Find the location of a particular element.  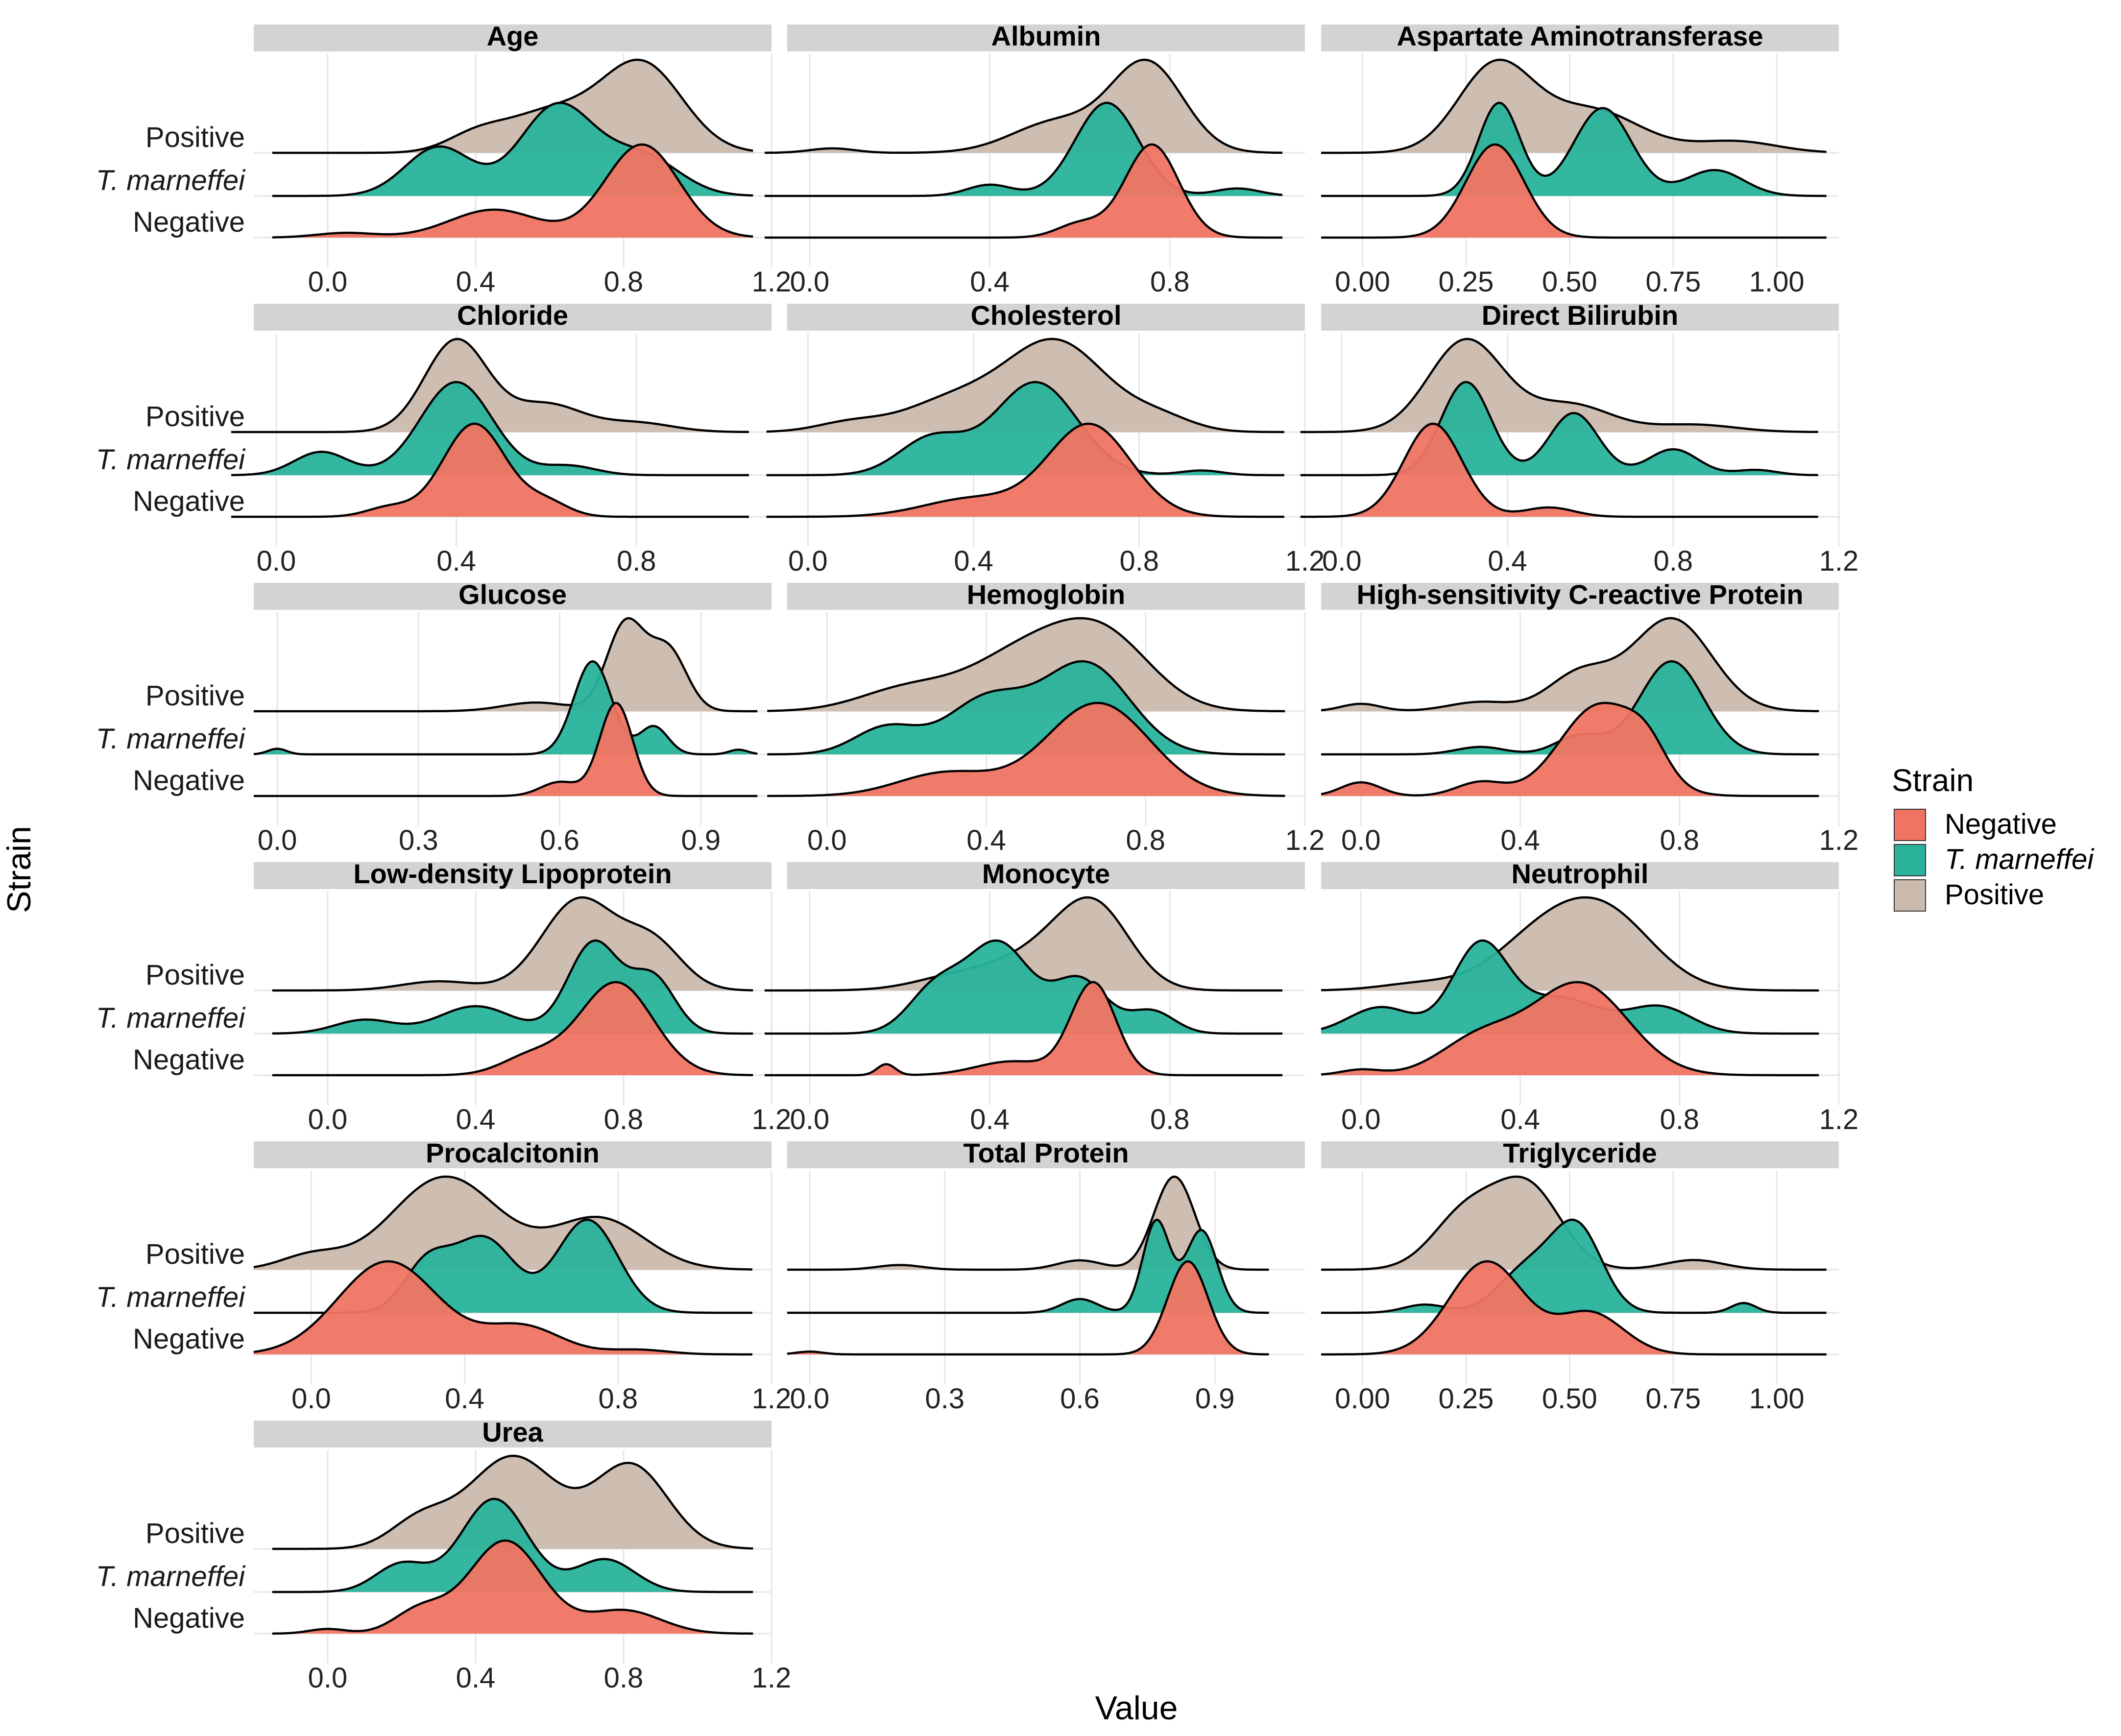

legend-title: Strain is located at coordinates (1933, 780).